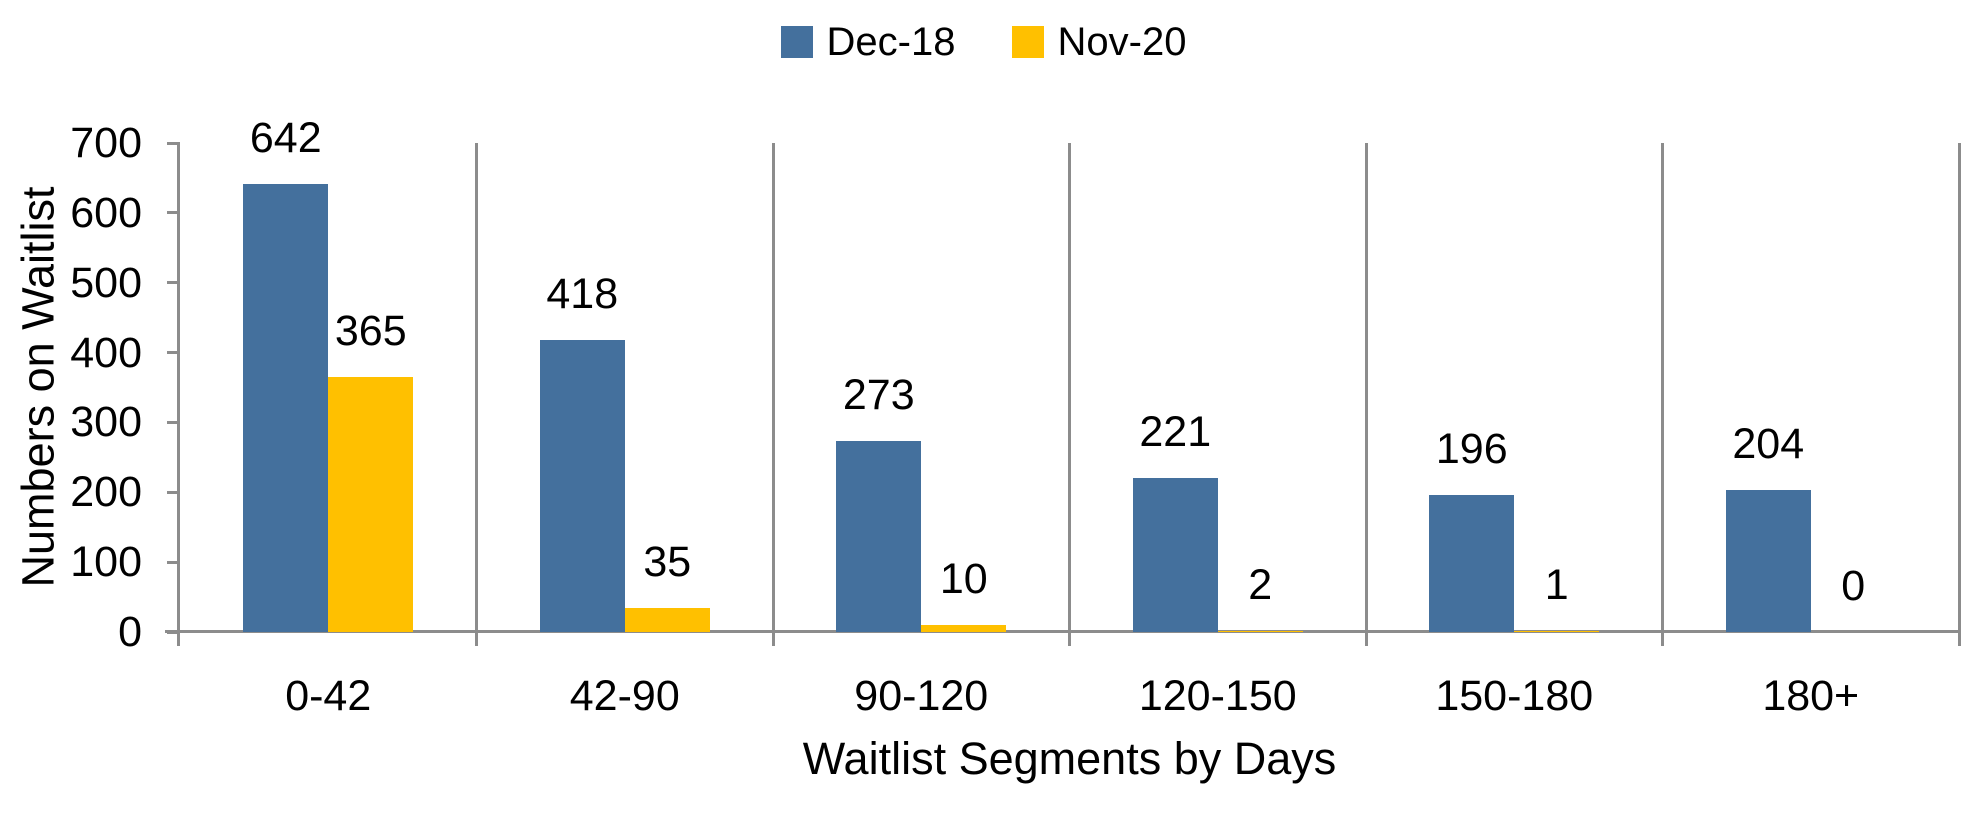 The height and width of the screenshot is (813, 1967). What do you see at coordinates (1069, 758) in the screenshot?
I see `x-axis-title: Waitlist Segments by Days` at bounding box center [1069, 758].